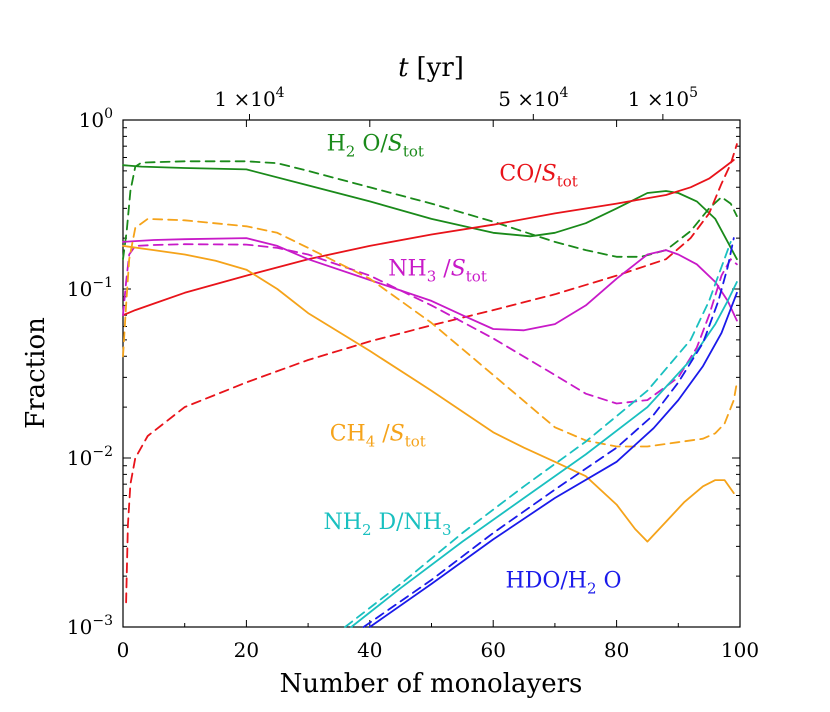 This screenshot has width=830, height=712. I want to click on y-tick-label: 10⁰, so click(96, 119).